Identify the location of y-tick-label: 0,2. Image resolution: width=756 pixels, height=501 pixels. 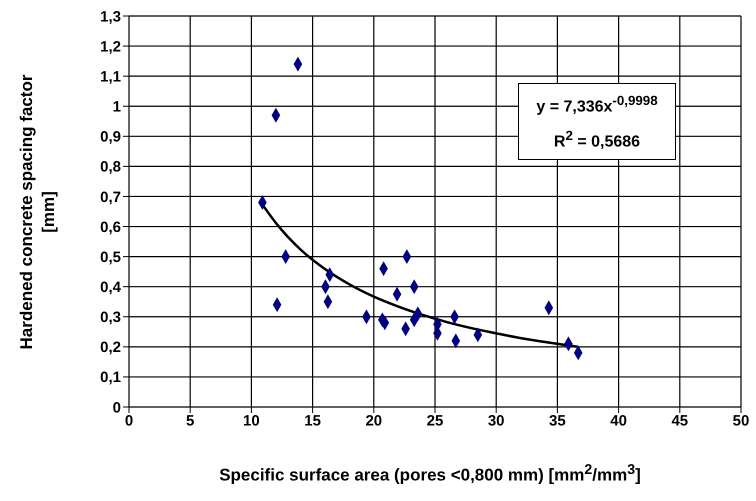
(110, 347).